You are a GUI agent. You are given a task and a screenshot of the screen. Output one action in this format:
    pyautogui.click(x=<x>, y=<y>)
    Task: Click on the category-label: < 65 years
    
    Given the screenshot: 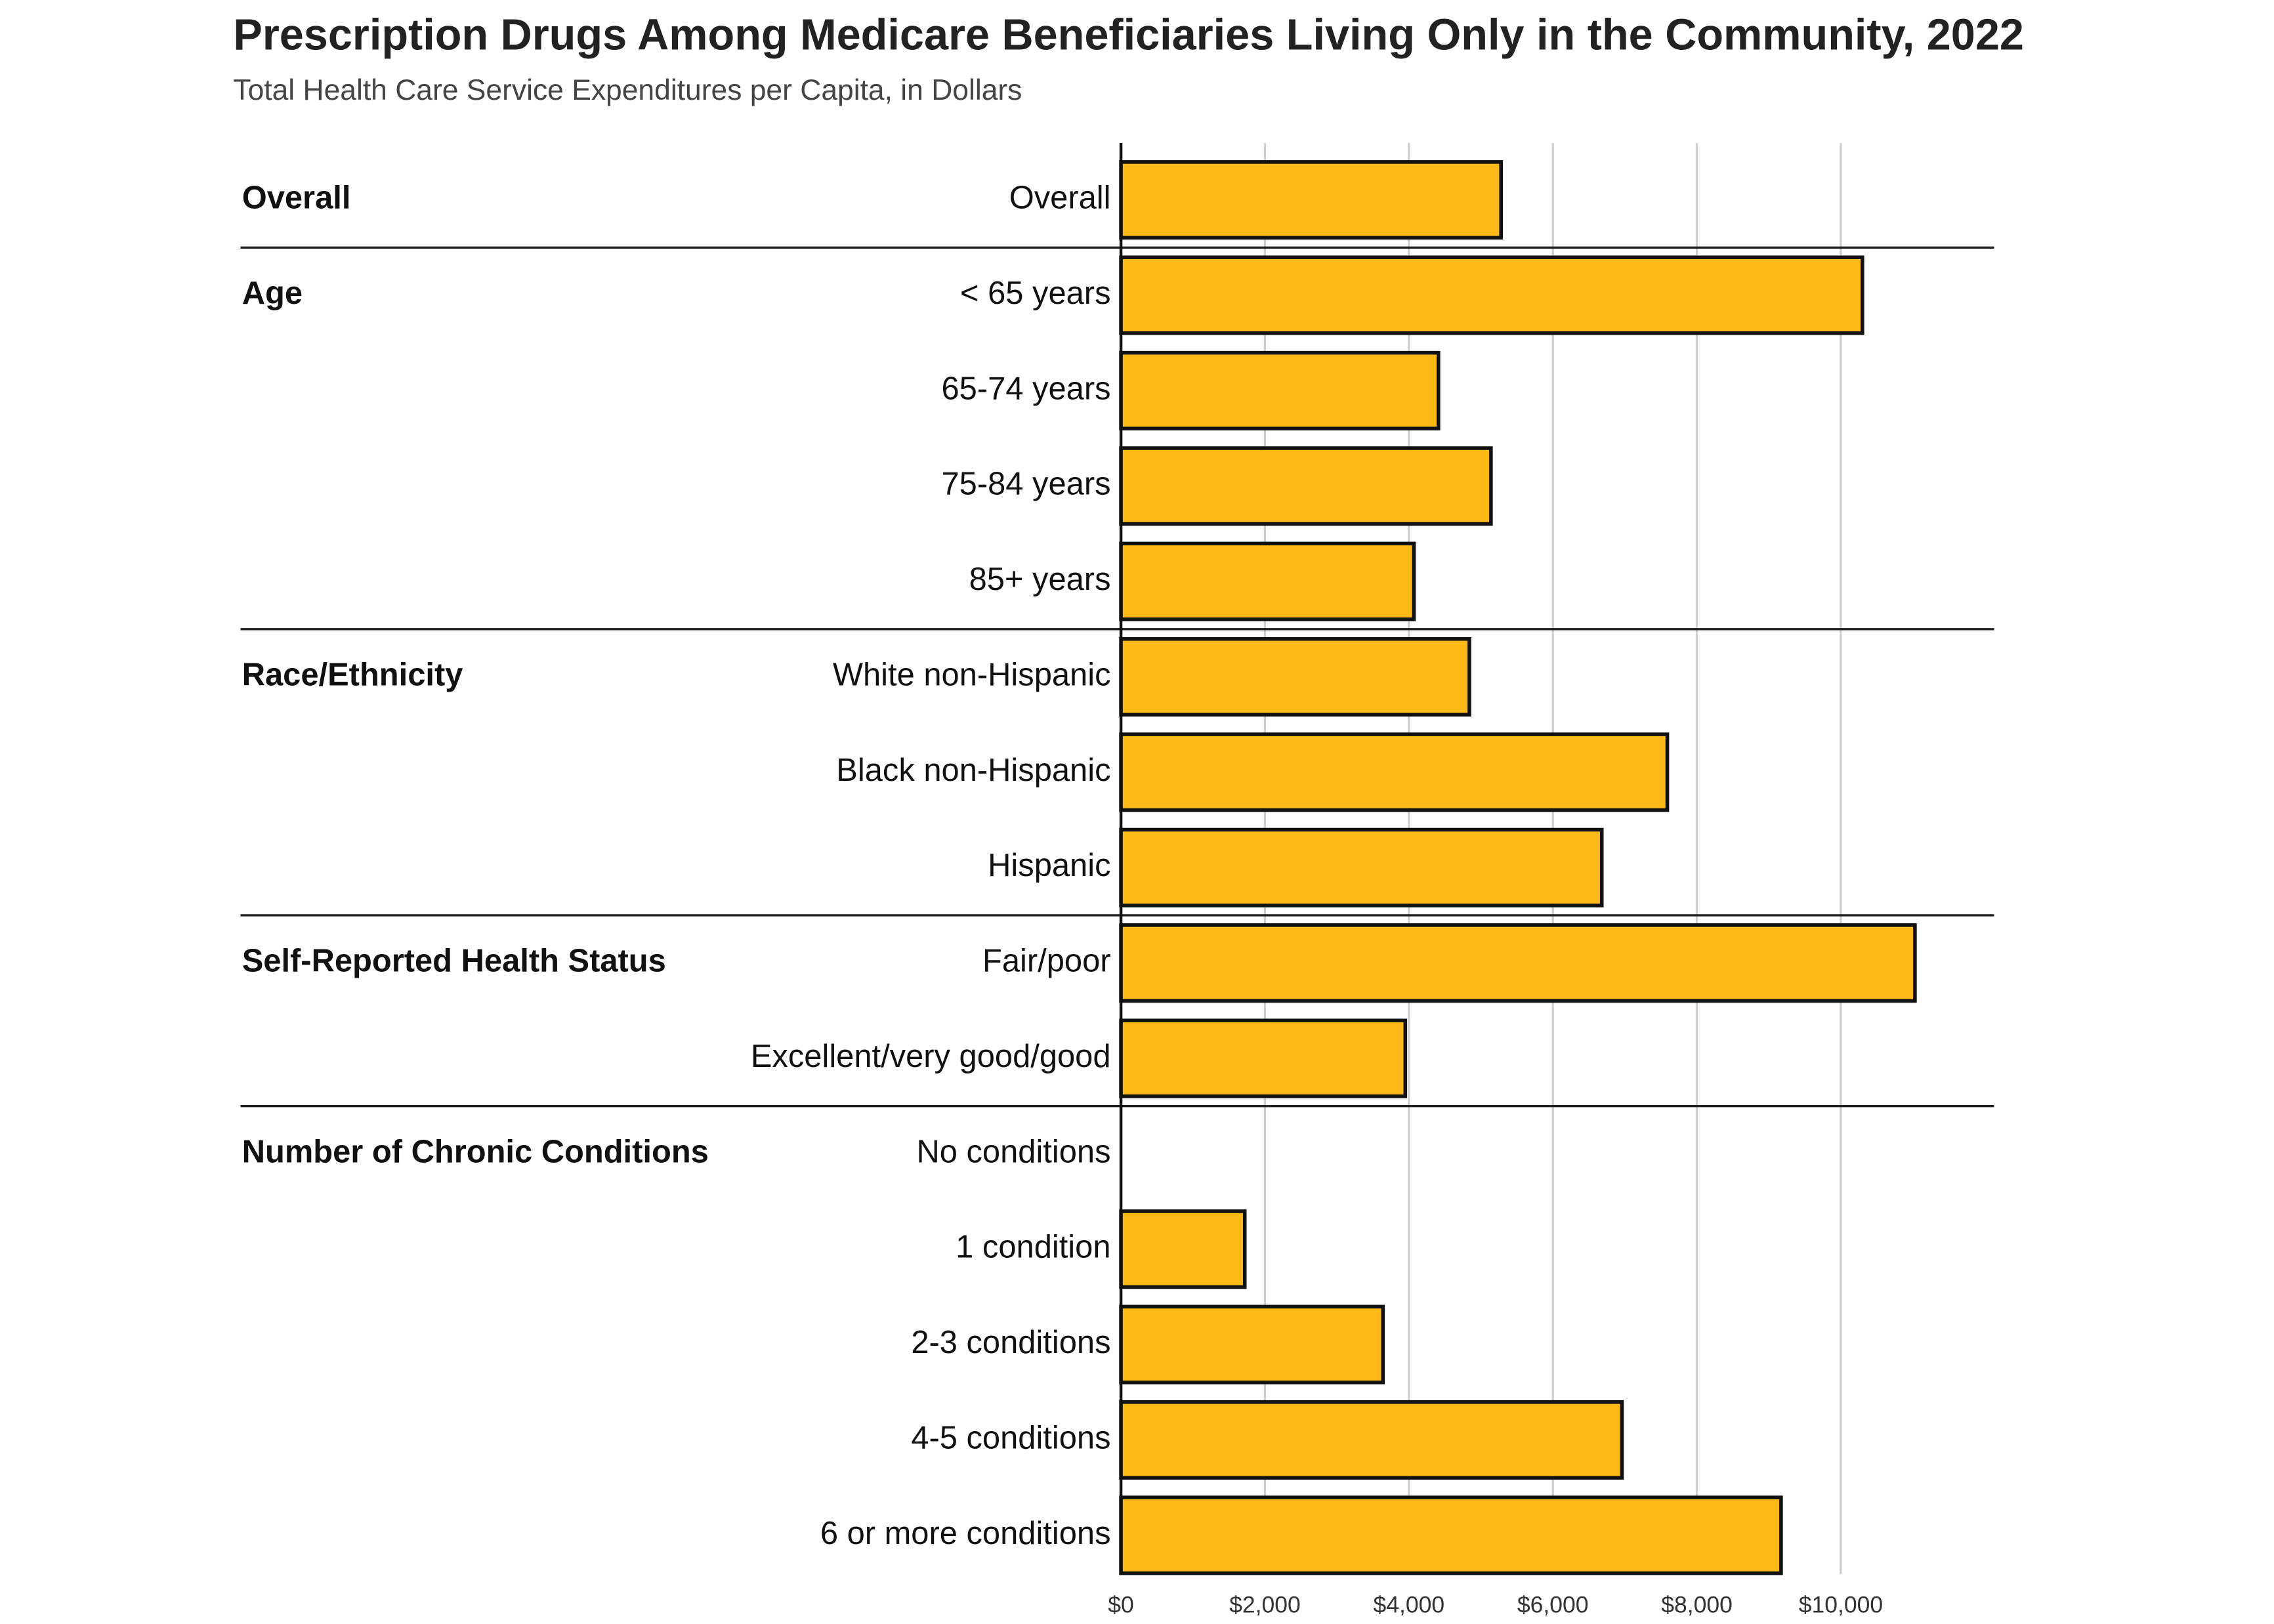 What is the action you would take?
    pyautogui.click(x=1035, y=294)
    